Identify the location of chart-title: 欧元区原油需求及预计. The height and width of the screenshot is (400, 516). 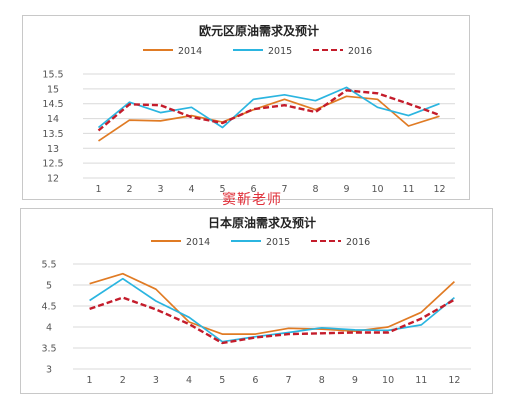
(259, 30).